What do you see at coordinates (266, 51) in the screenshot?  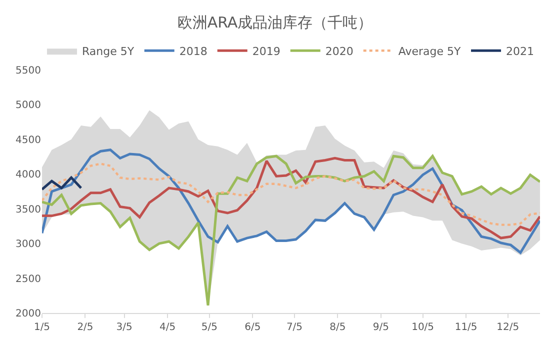 I see `legend-label: 2019` at bounding box center [266, 51].